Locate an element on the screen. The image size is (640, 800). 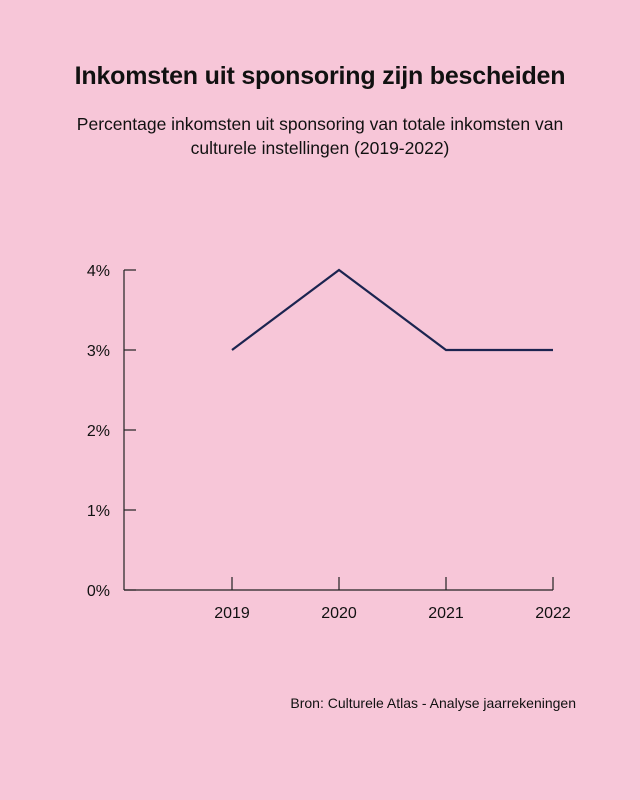
y-tick-label: 2% is located at coordinates (98, 431).